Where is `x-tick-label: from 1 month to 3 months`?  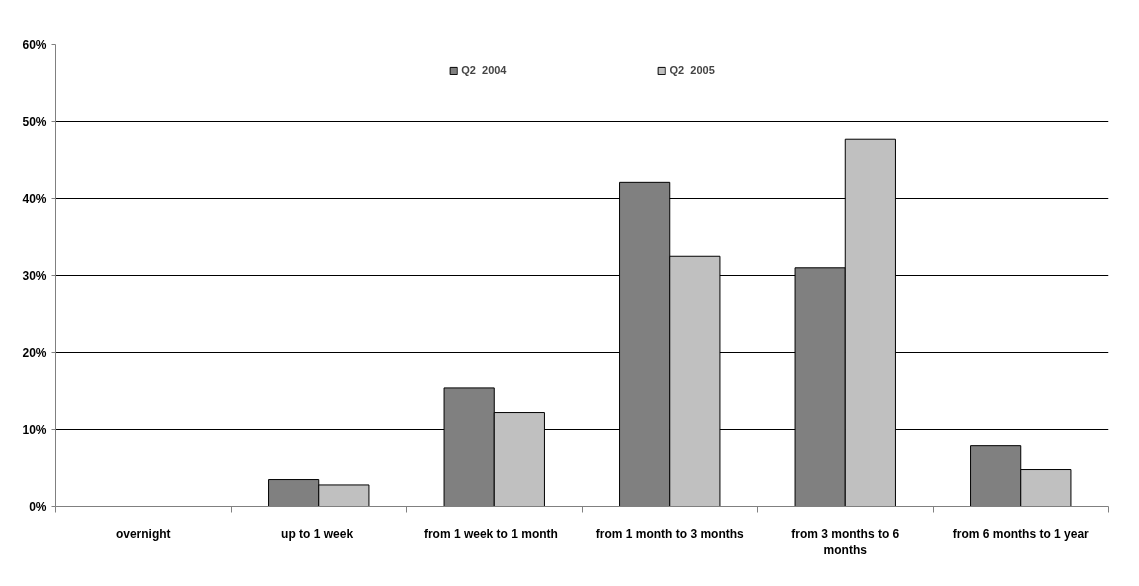
x-tick-label: from 1 month to 3 months is located at coordinates (670, 533).